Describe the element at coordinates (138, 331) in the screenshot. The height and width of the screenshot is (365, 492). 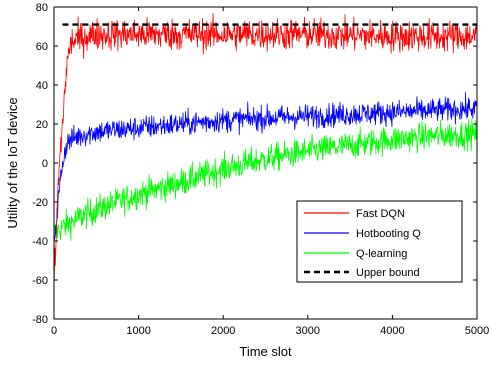
I see `x-tick-label: 1000` at that location.